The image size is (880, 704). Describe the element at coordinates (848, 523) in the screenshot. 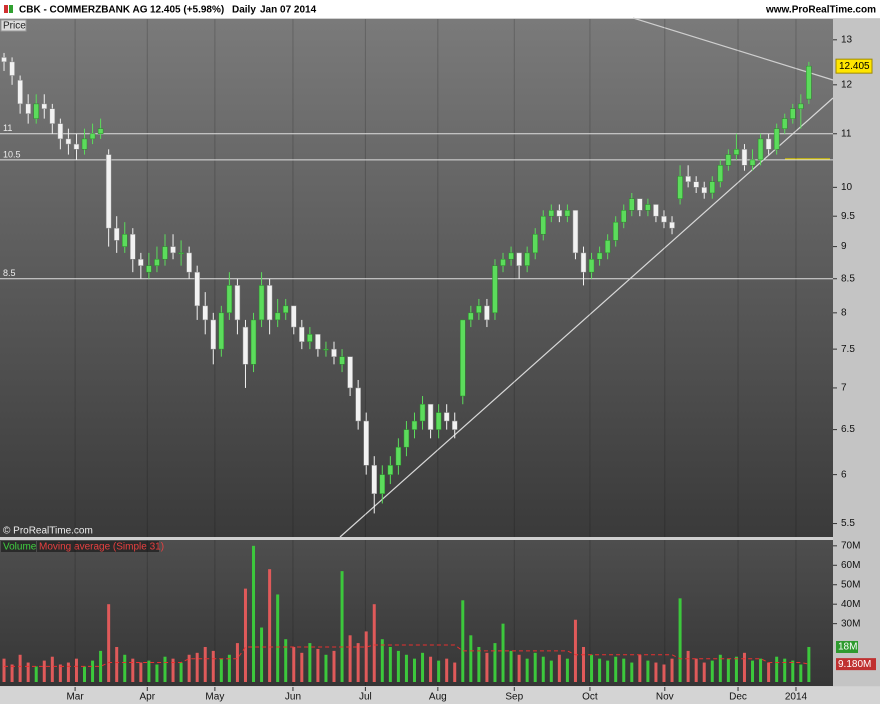

I see `y-tick-label: 5.5` at that location.